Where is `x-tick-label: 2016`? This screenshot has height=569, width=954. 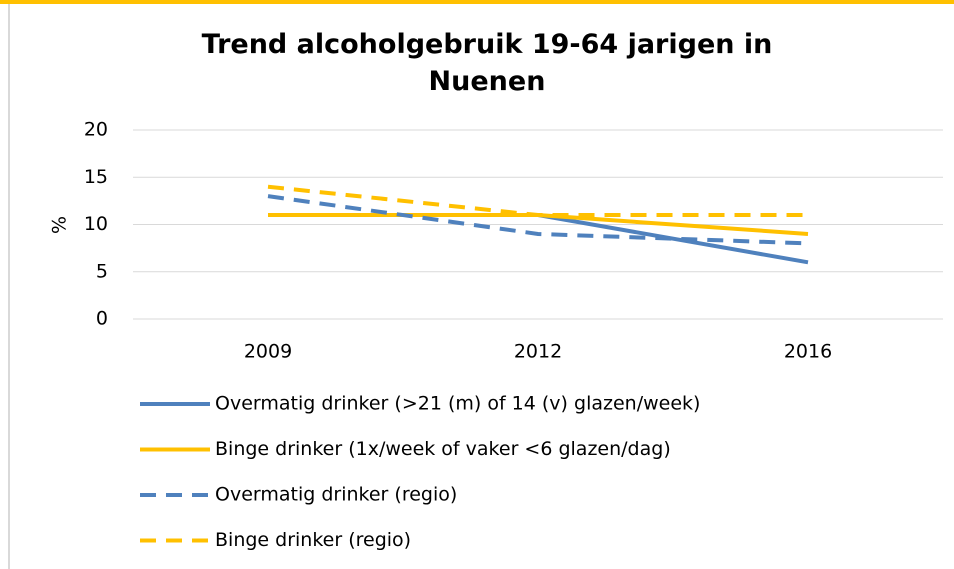
x-tick-label: 2016 is located at coordinates (808, 352).